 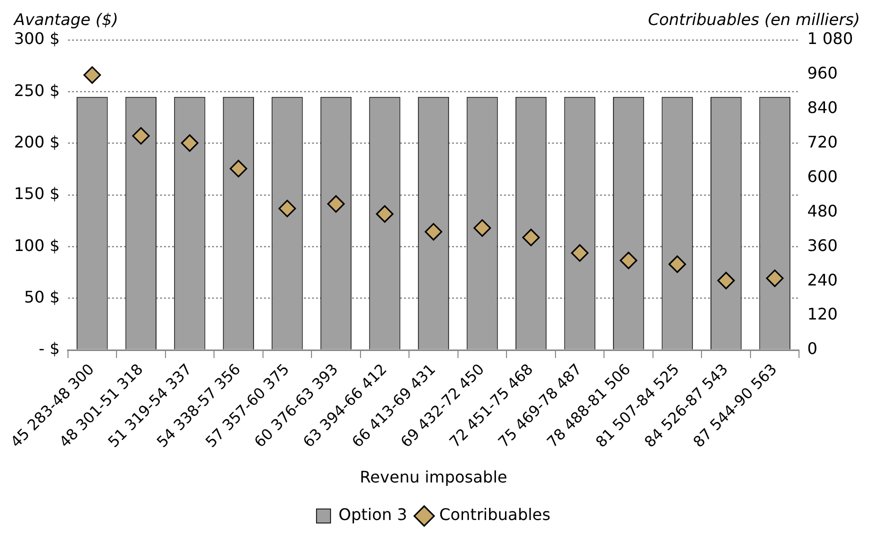 What do you see at coordinates (822, 176) in the screenshot?
I see `y2-tick-label: 600` at bounding box center [822, 176].